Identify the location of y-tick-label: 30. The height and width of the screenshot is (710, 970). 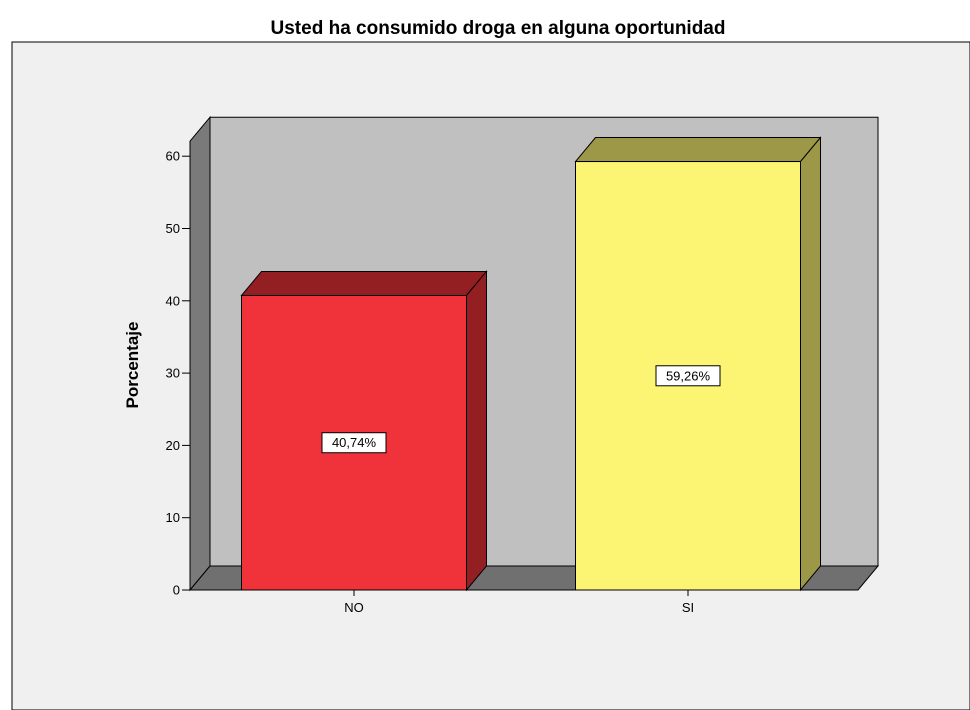
(173, 373).